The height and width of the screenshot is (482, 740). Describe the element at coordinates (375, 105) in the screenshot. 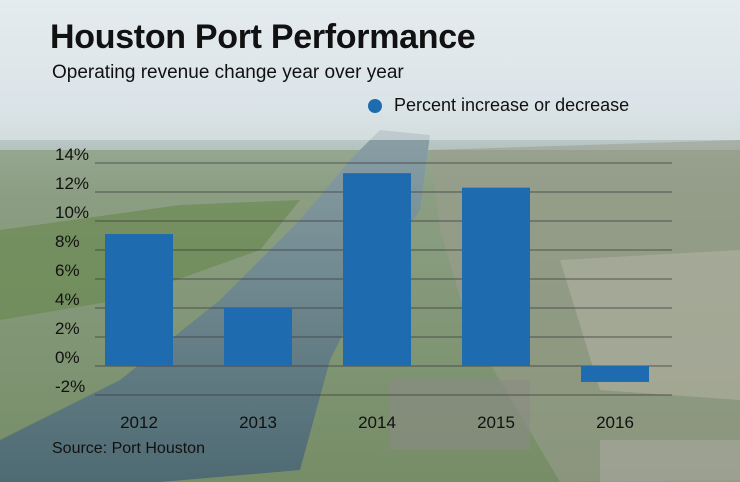

I see `legend-marker` at that location.